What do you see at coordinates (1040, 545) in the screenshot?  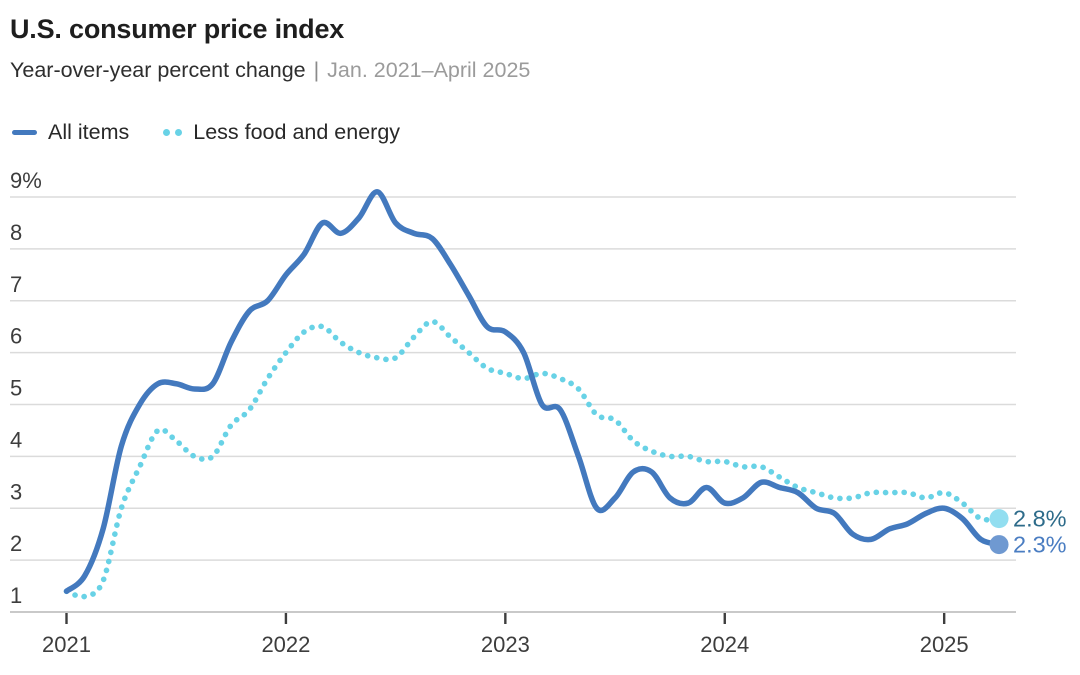 I see `all-items-end-label: 2.3%` at bounding box center [1040, 545].